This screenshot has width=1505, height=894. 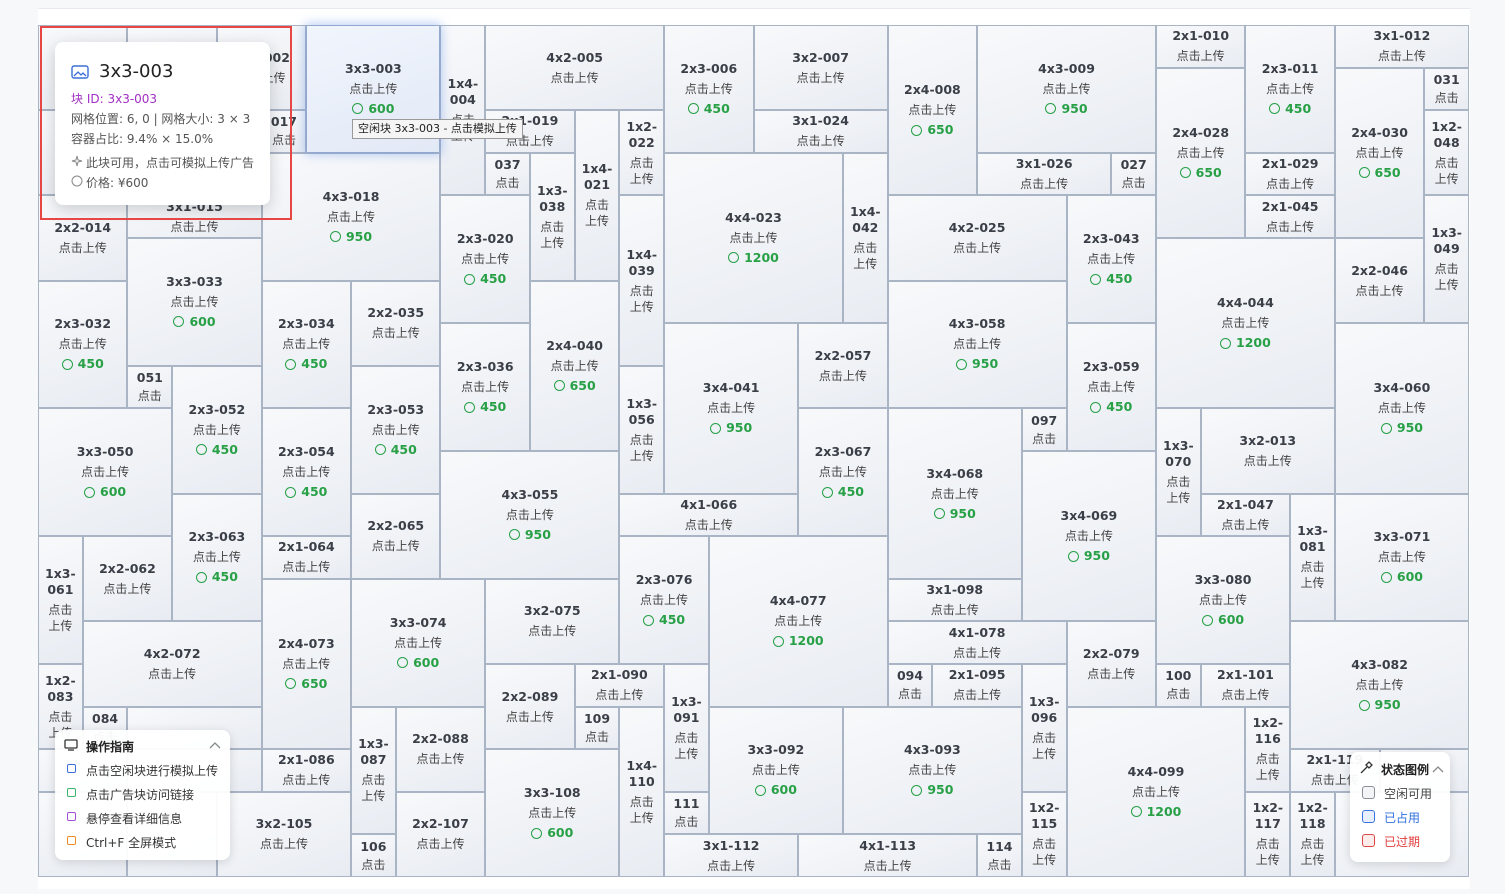 What do you see at coordinates (642, 153) in the screenshot?
I see `grid-block: 1x2- 022 点击 上传` at bounding box center [642, 153].